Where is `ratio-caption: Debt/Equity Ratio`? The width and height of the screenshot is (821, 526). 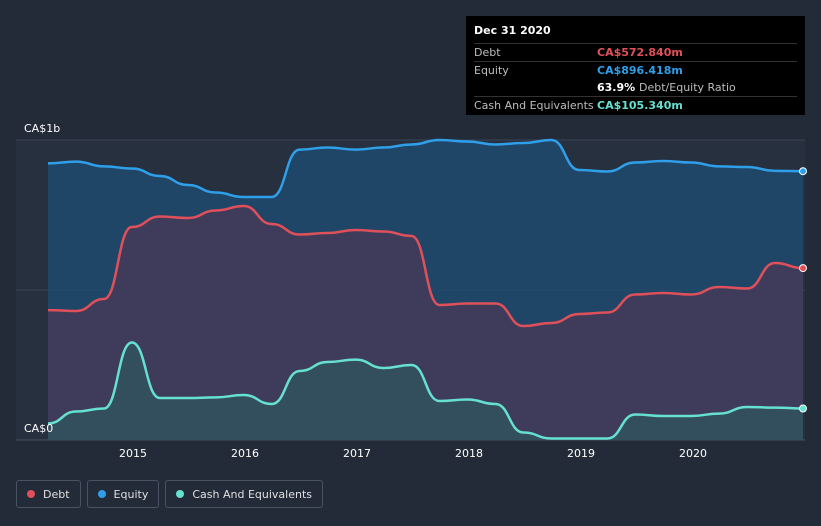
ratio-caption: Debt/Equity Ratio is located at coordinates (687, 87).